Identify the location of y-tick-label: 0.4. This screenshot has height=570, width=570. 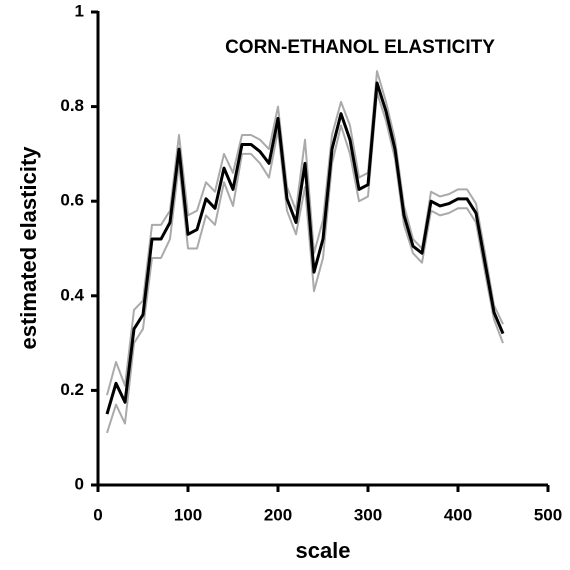
(72, 294).